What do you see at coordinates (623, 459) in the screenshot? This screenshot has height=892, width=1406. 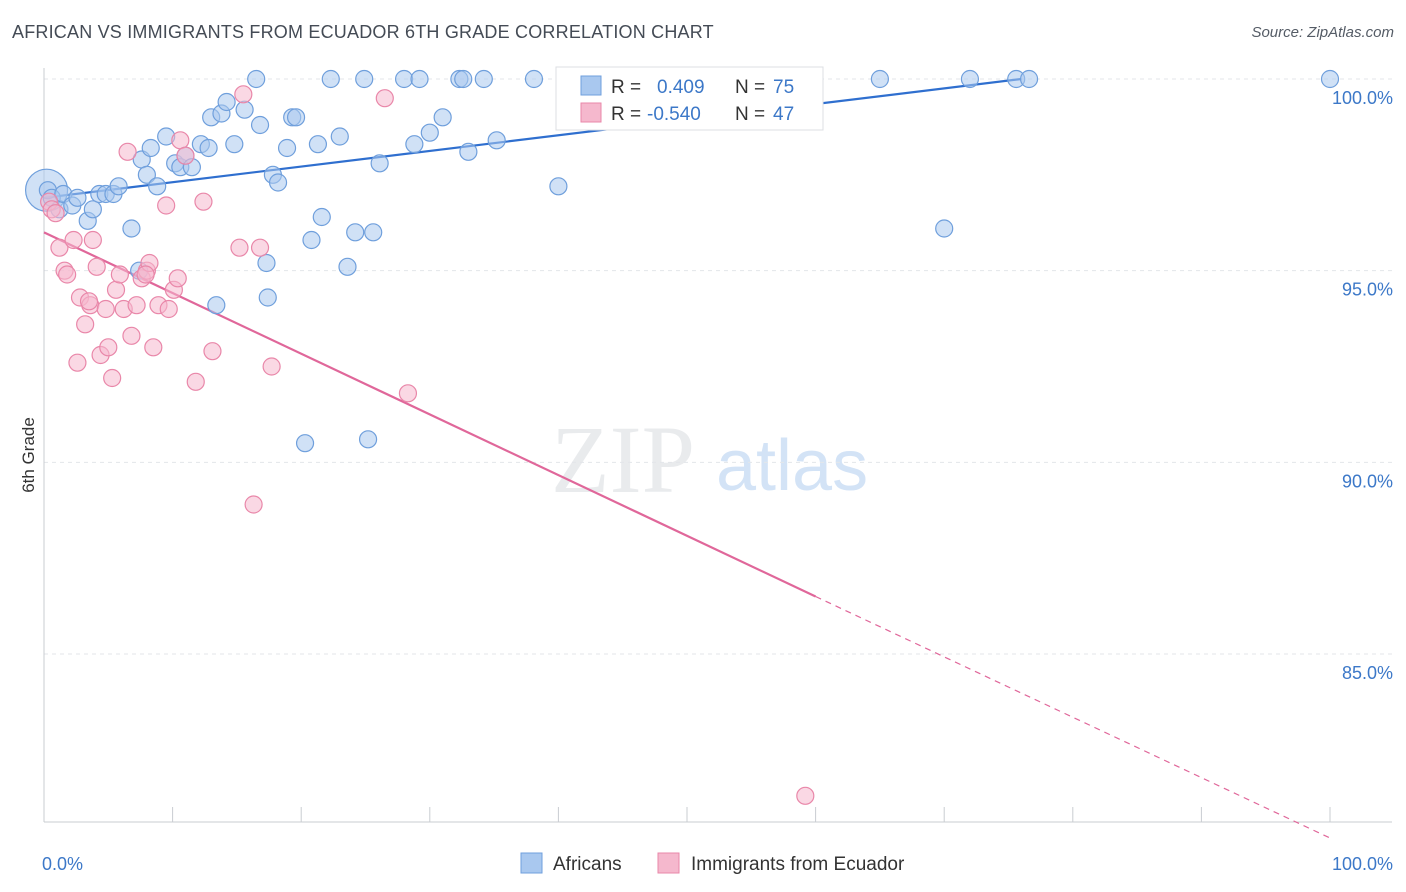 I see `watermark-zip: ZIP` at bounding box center [623, 459].